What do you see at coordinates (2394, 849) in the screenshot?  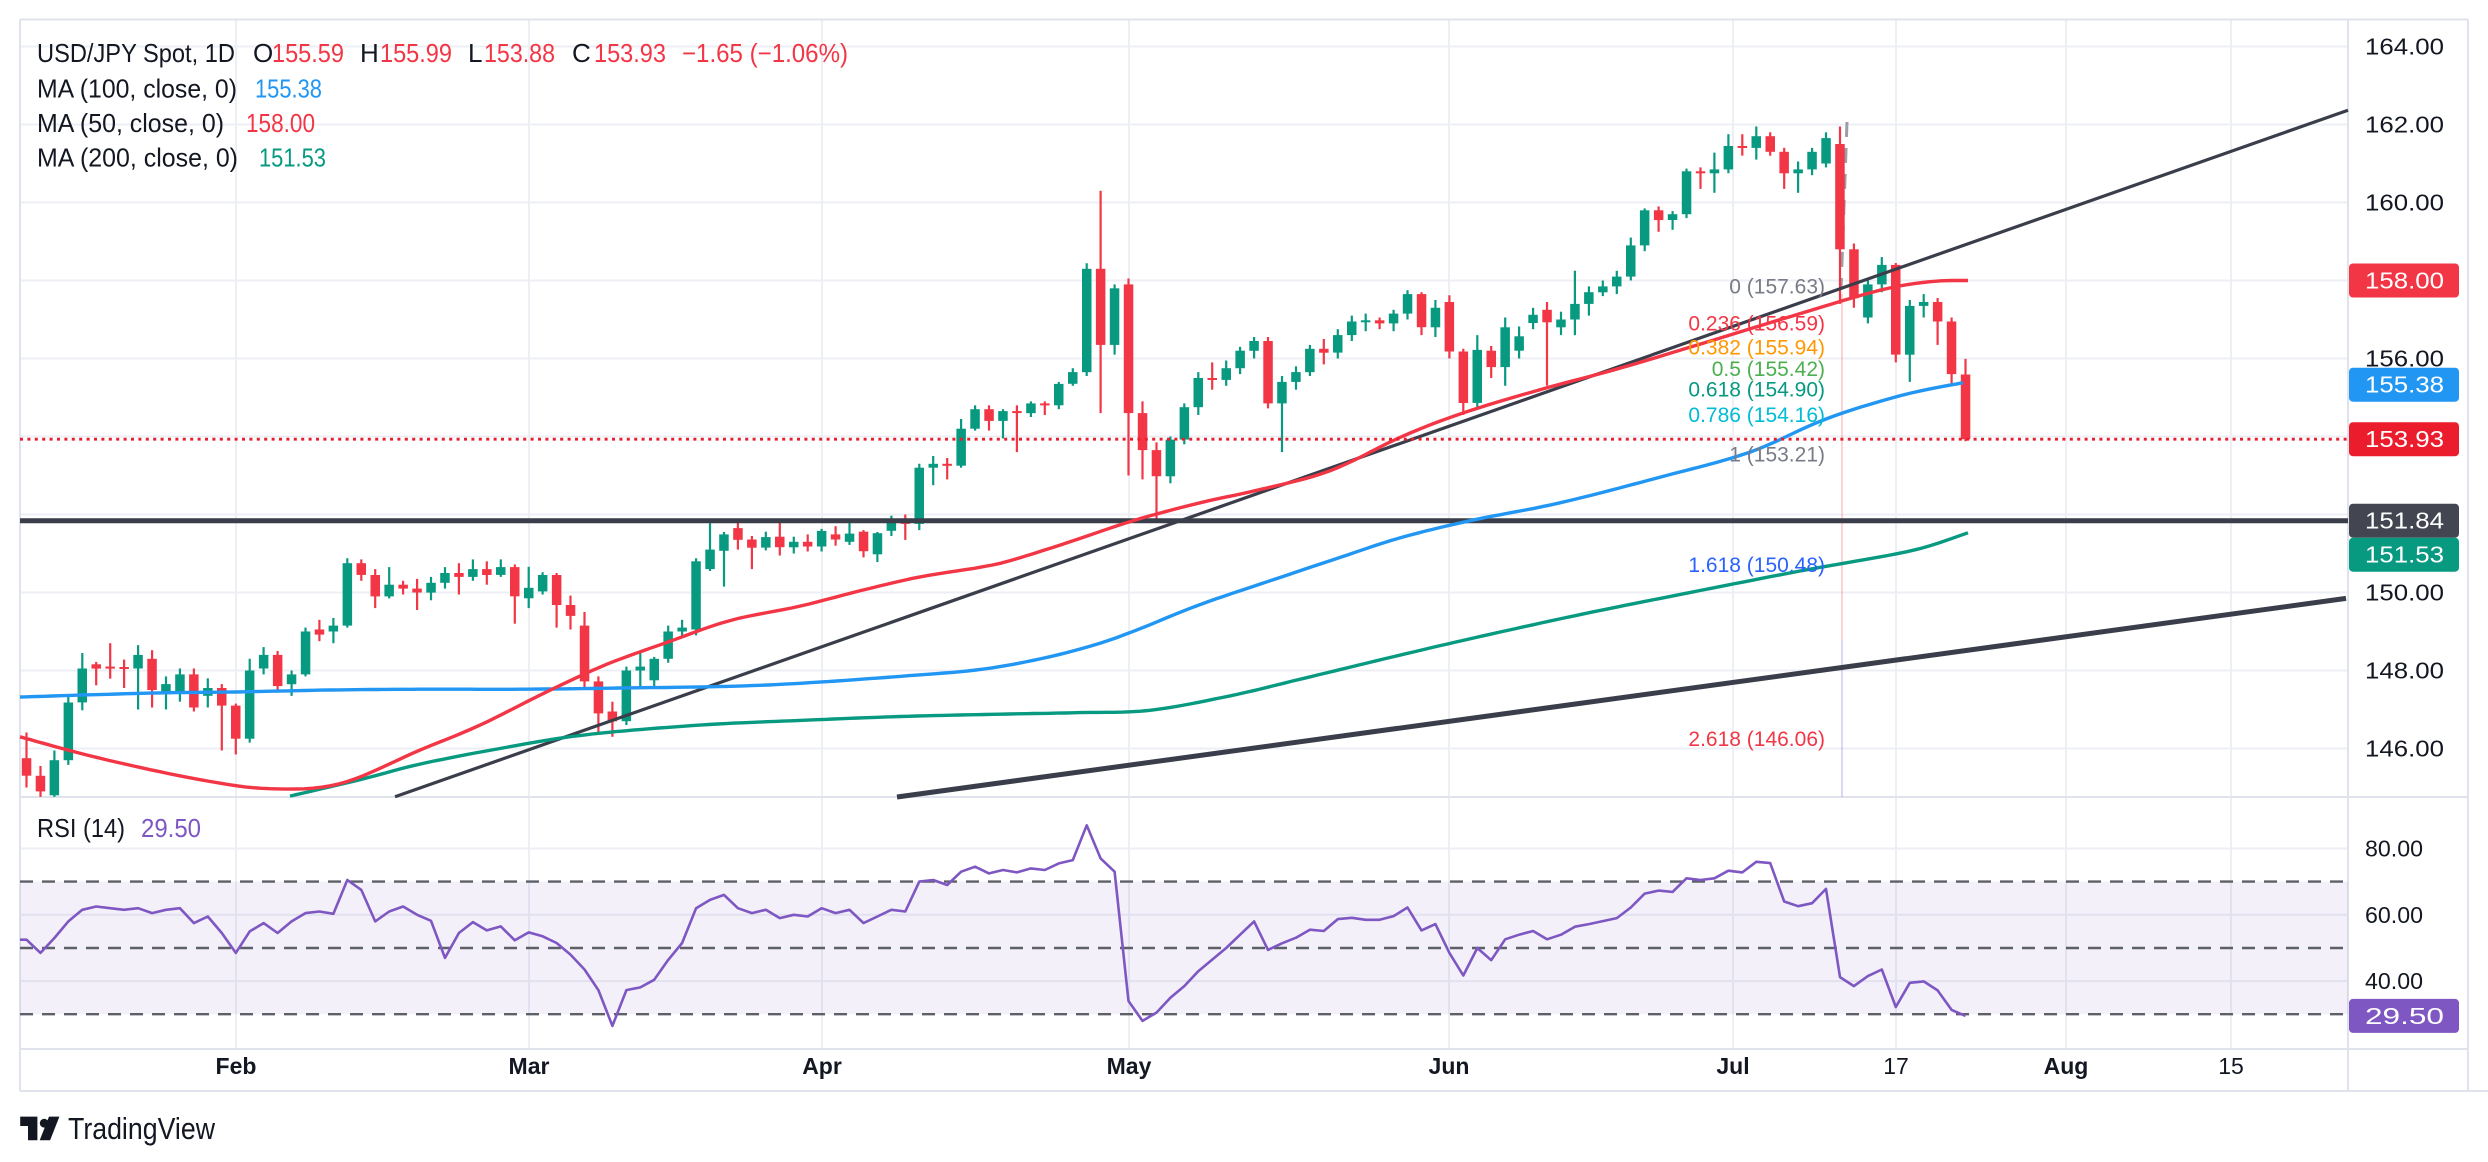 I see `svg-text: 80.00` at bounding box center [2394, 849].